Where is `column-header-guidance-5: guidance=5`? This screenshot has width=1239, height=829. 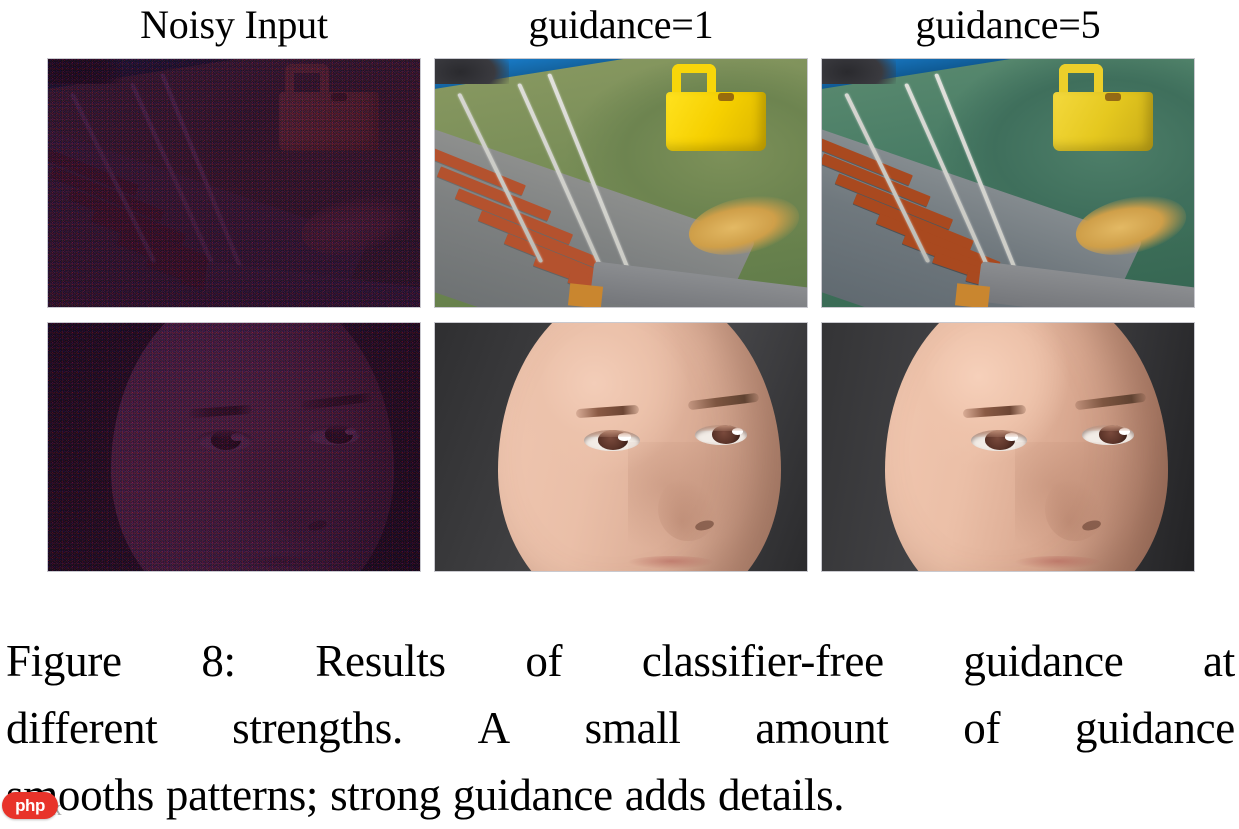
column-header-guidance-5: guidance=5 is located at coordinates (1008, 24).